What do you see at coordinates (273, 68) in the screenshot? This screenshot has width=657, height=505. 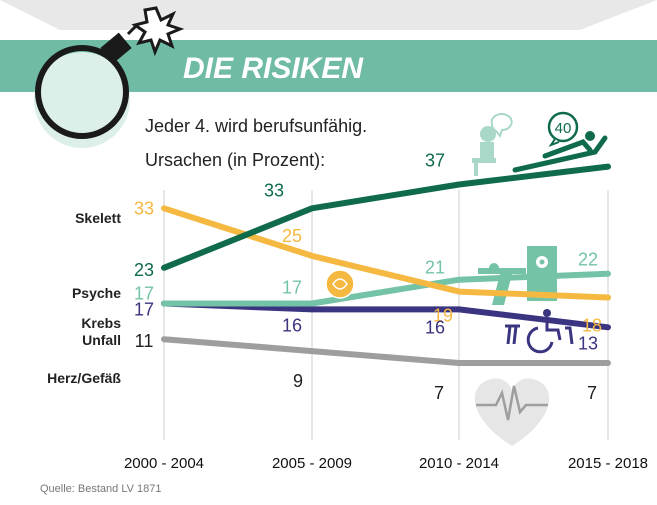 I see `page-title: DIE RISIKEN` at bounding box center [273, 68].